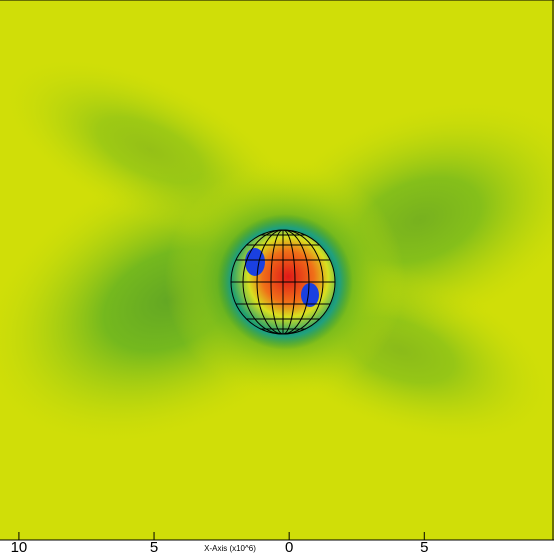 The height and width of the screenshot is (557, 554). I want to click on x-axis-label: X-Axis (x10^6), so click(230, 548).